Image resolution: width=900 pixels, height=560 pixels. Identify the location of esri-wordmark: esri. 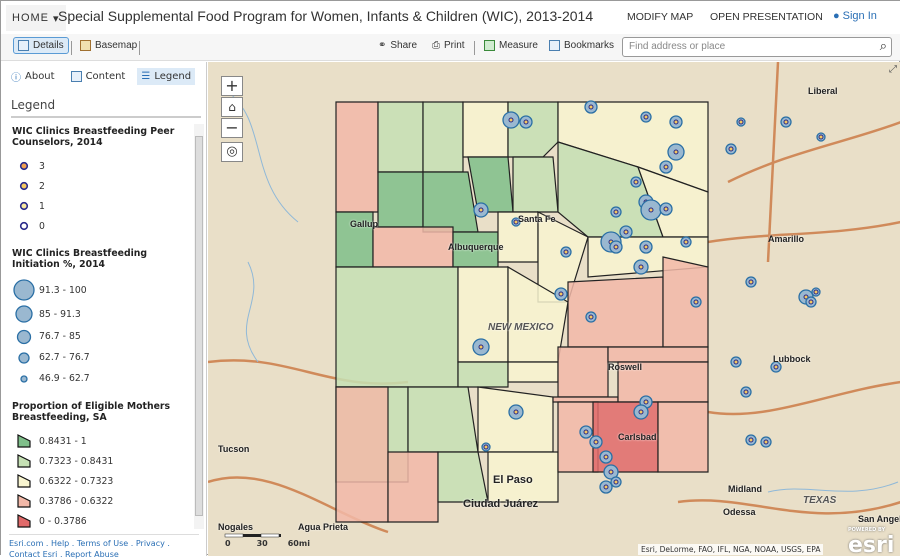
(871, 544).